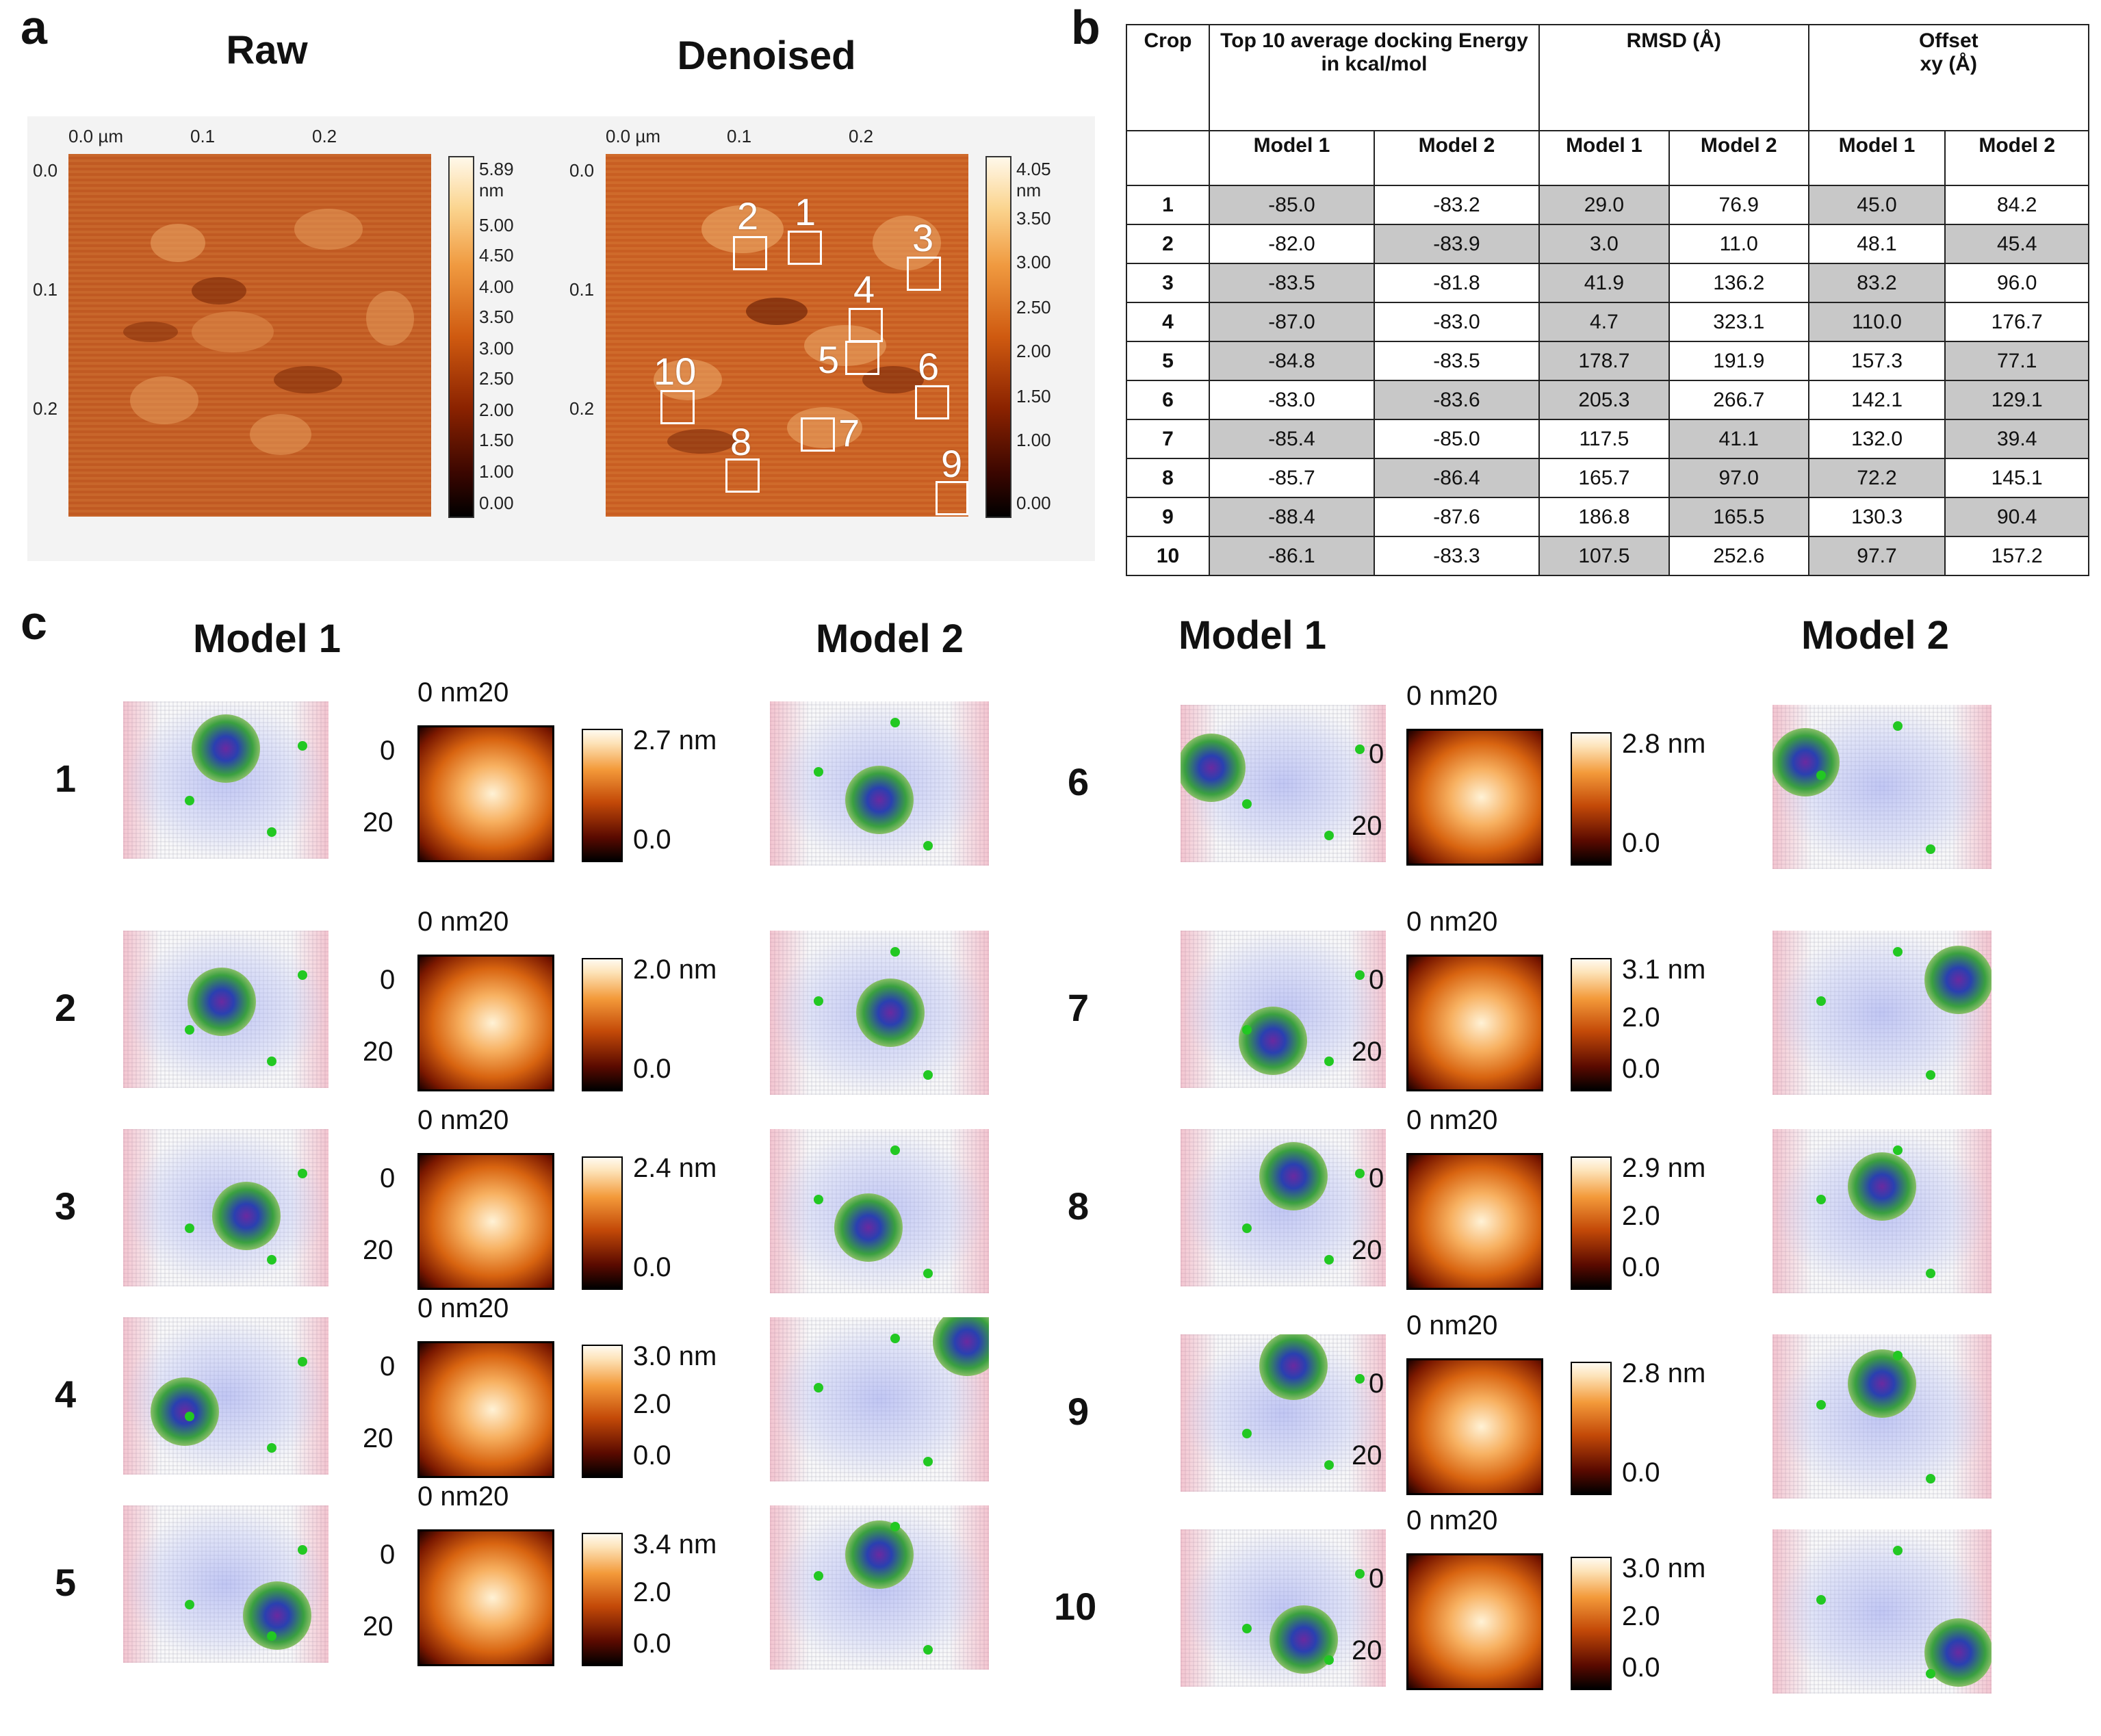  Describe the element at coordinates (1607, 244) in the screenshot. I see `table-row: 2 -82.0 -83.9 3.0 11.0 48.1 45.4` at that location.